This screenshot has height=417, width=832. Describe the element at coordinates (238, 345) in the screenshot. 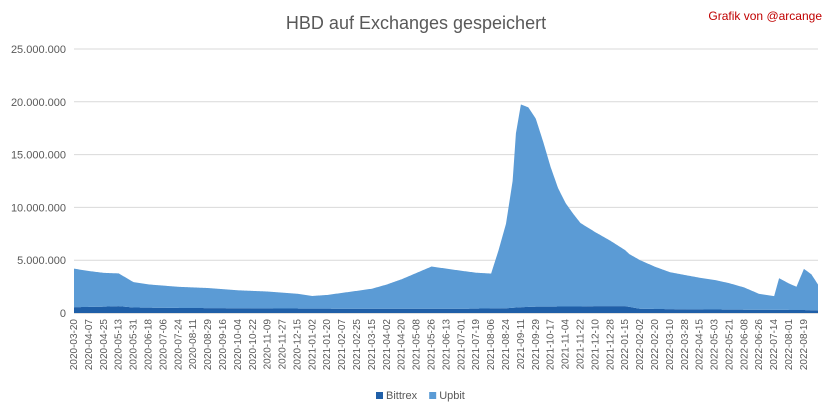

I see `x-tick-label: 2020-10-04` at that location.